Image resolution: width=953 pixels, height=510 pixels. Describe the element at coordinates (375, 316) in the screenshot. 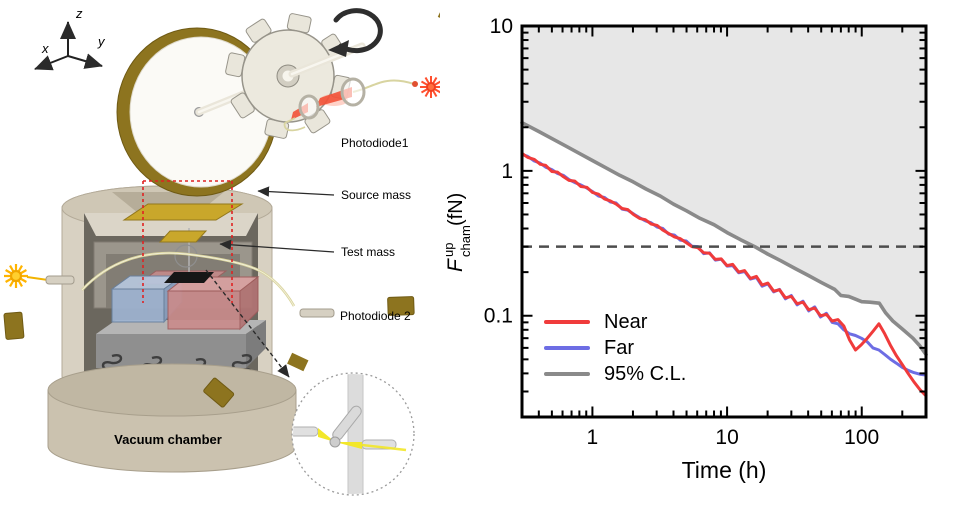

I see `photodiode2-label: Photodiode 2` at that location.